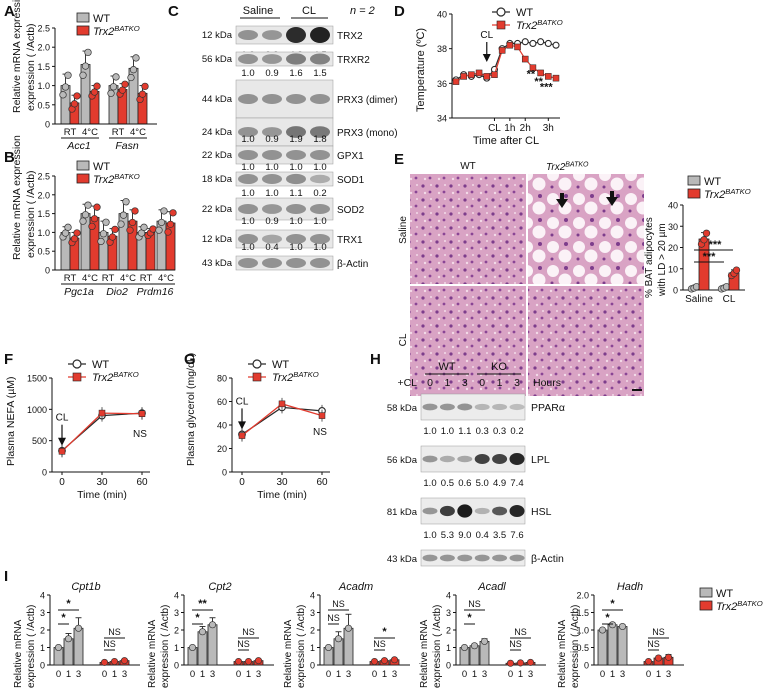 This screenshot has width=768, height=691. I want to click on x-tick-label: 4°C, so click(90, 132).